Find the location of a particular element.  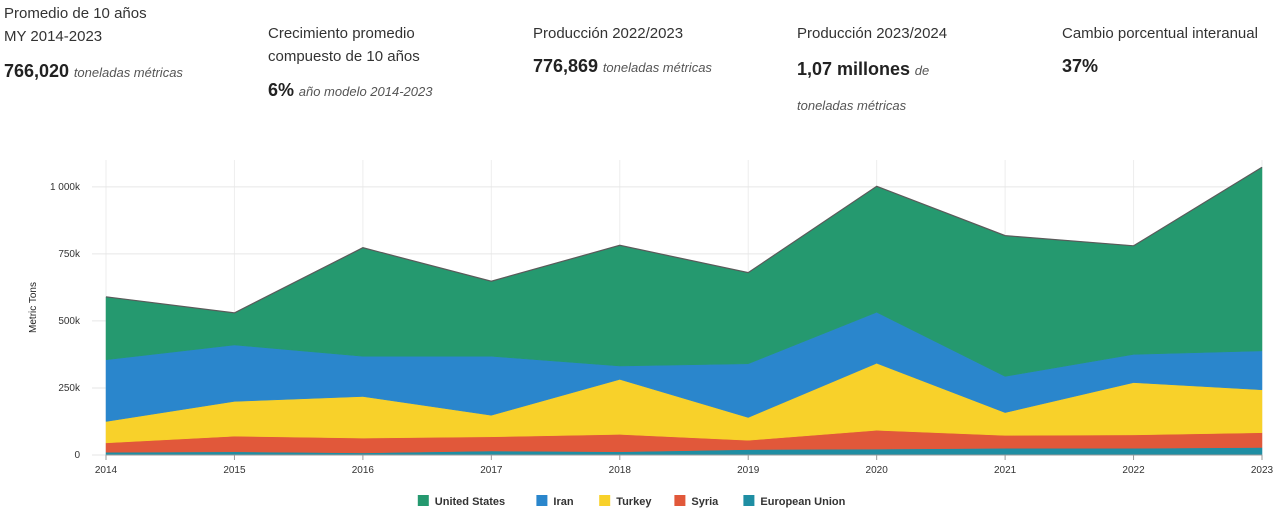

x-tick-label: 2022 is located at coordinates (1133, 470).